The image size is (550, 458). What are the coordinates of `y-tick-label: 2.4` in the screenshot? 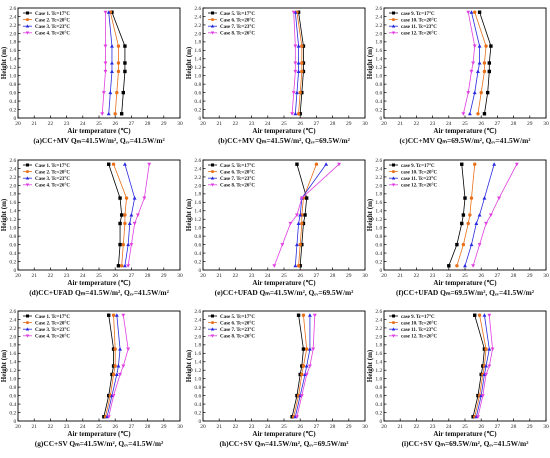 It's located at (12, 17).